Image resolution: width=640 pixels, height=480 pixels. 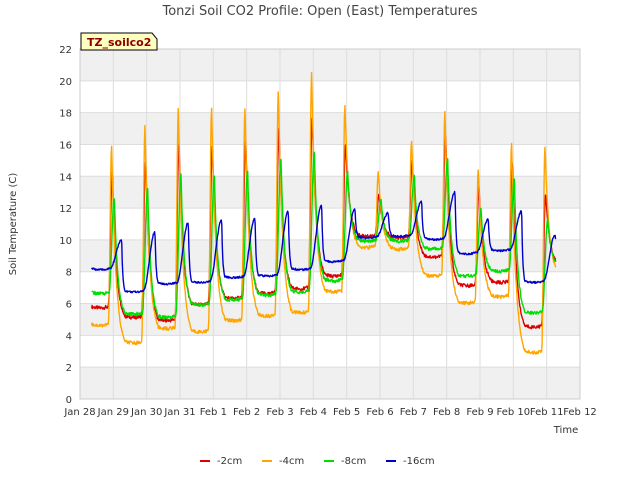 I want to click on legend: -2cm -4cm -8cm -16cm, so click(x=317, y=461).